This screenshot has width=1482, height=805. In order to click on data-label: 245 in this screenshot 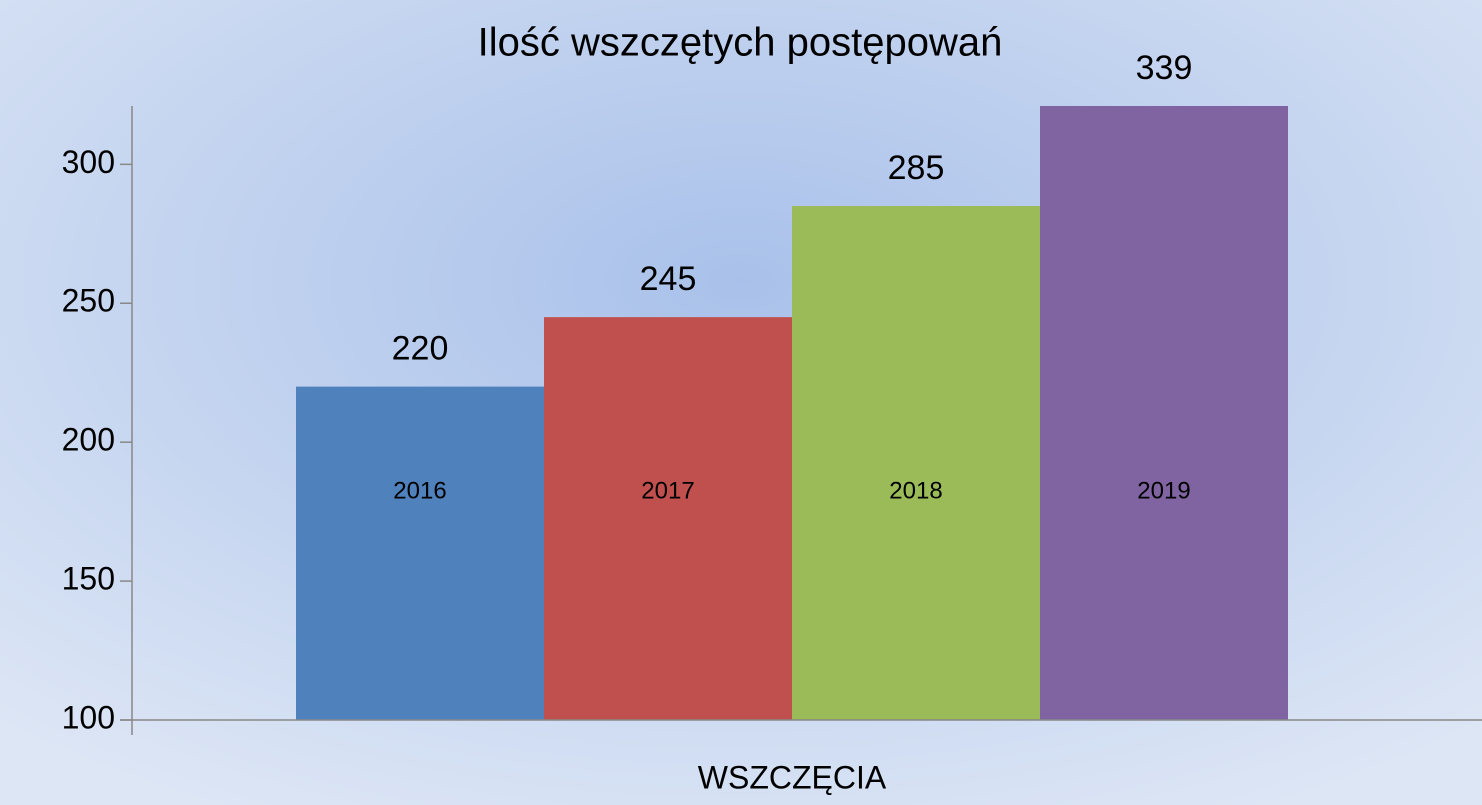, I will do `click(668, 279)`.